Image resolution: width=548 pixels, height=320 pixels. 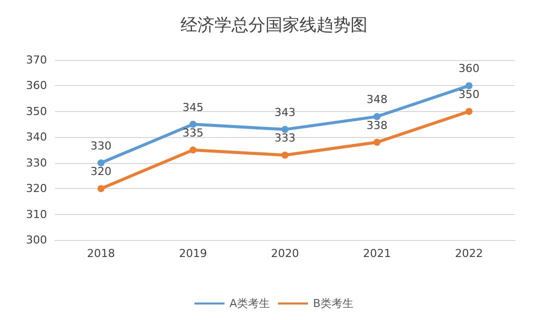 What do you see at coordinates (36, 85) in the screenshot?
I see `y-tick-label: 360` at bounding box center [36, 85].